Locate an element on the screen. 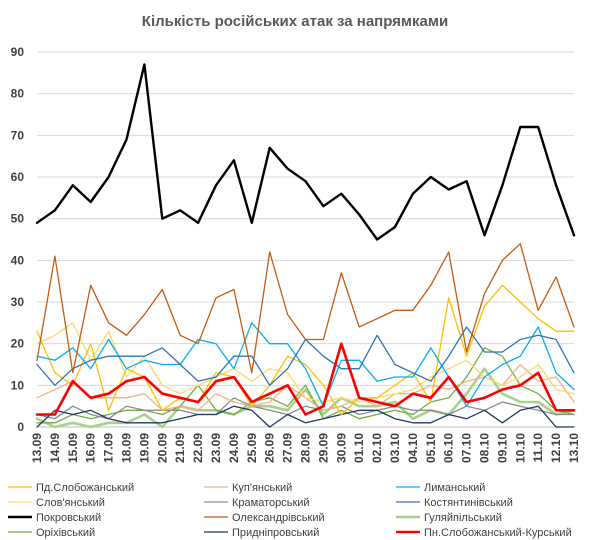 Image resolution: width=590 pixels, height=540 pixels. y-tick-label: 70 is located at coordinates (18, 135).